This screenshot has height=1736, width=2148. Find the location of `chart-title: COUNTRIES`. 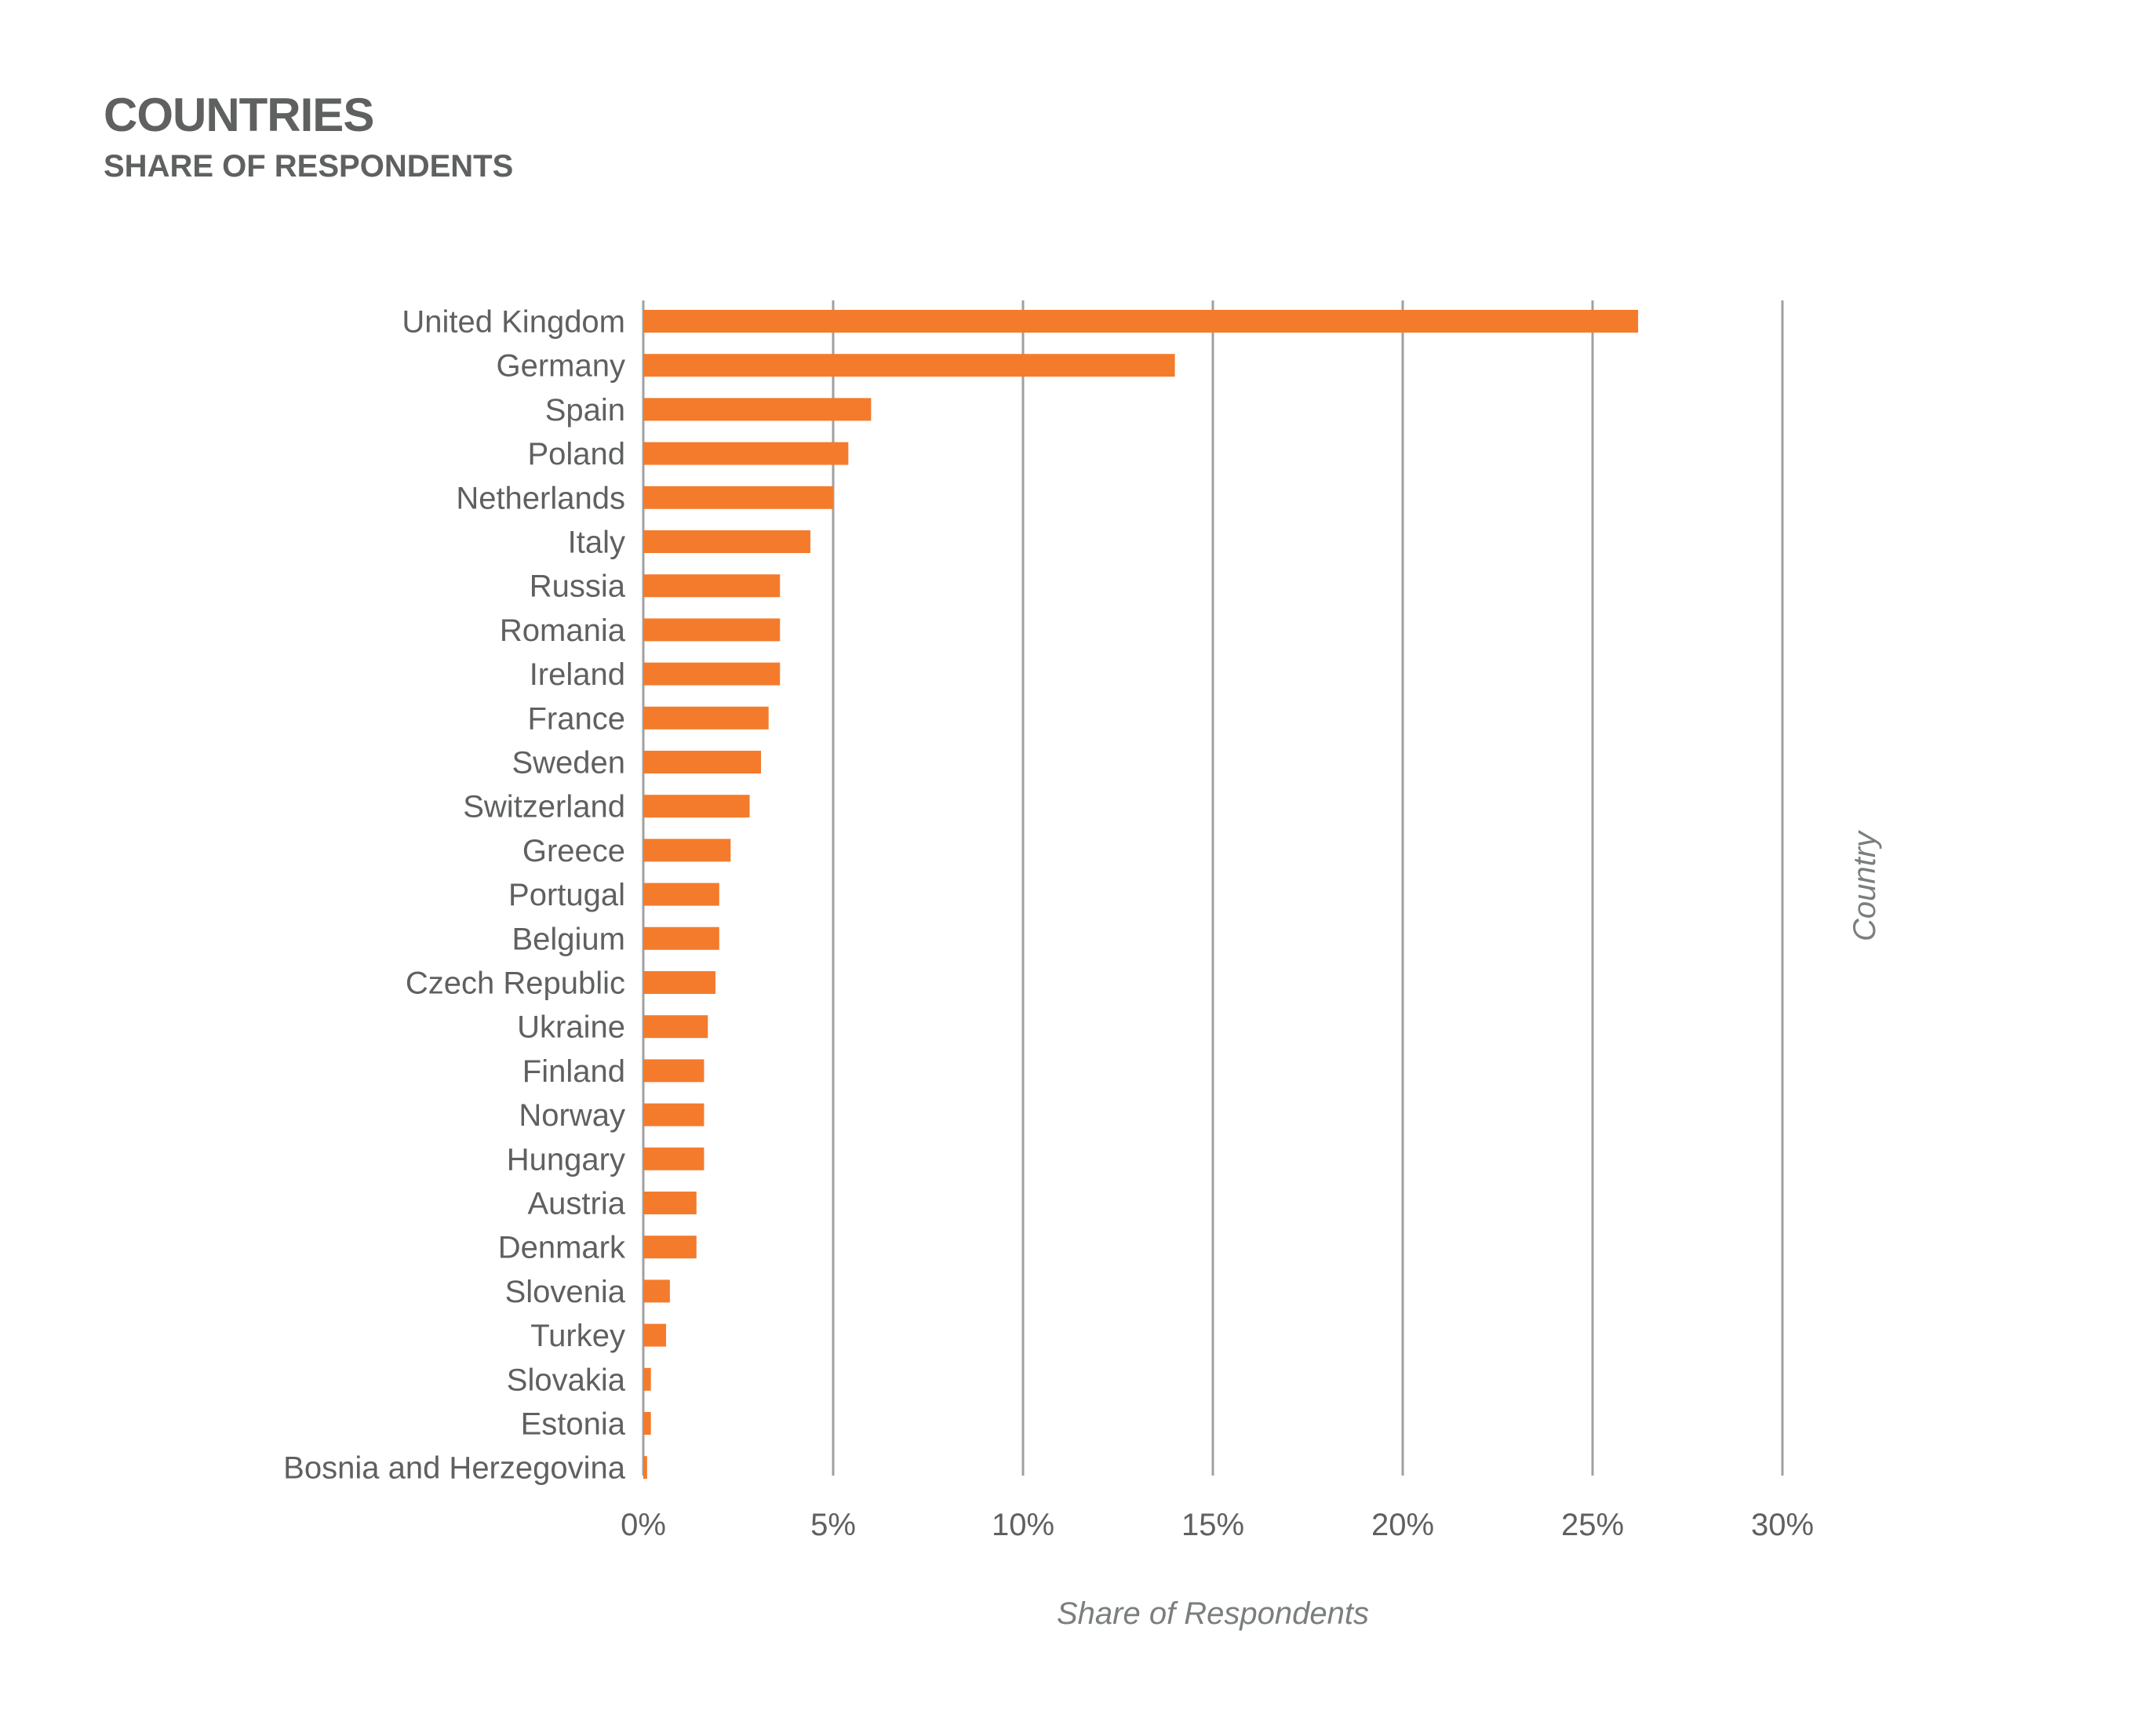

chart-title: COUNTRIES is located at coordinates (239, 115).